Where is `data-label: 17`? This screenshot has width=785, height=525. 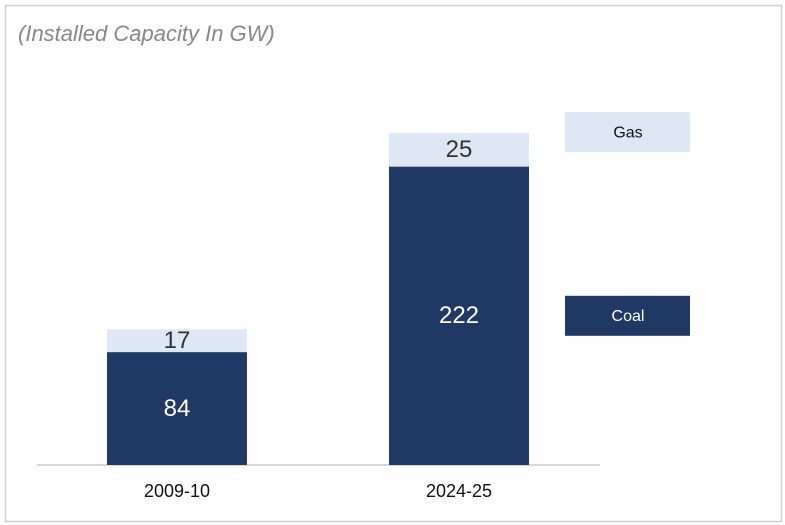 data-label: 17 is located at coordinates (177, 340).